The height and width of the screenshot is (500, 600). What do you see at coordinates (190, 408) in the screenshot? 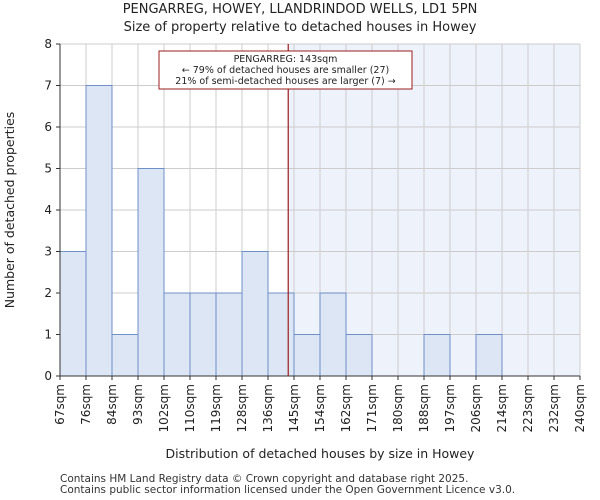
I see `x-tick-label: 110sqm` at bounding box center [190, 408].